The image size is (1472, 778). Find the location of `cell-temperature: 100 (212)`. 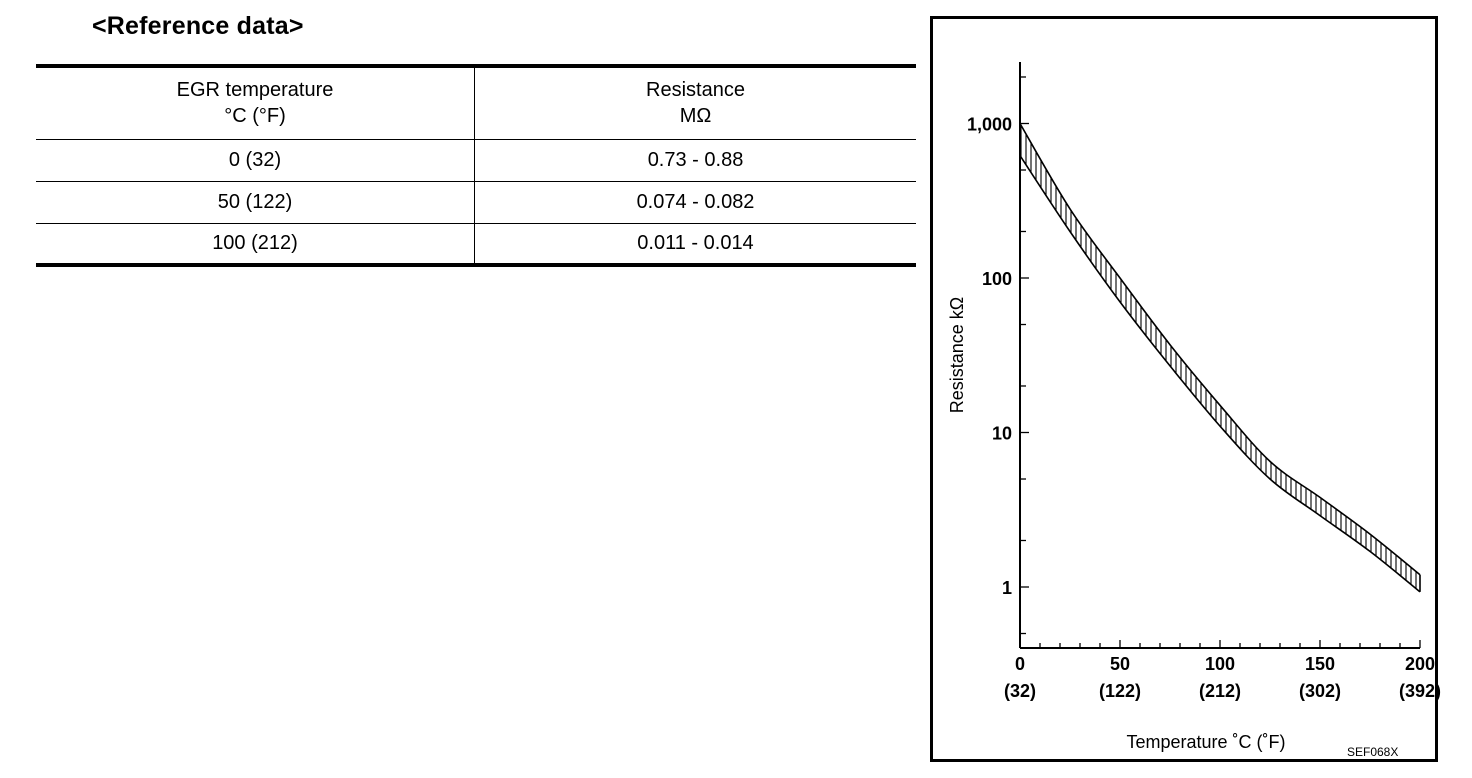

cell-temperature: 100 (212) is located at coordinates (255, 245).